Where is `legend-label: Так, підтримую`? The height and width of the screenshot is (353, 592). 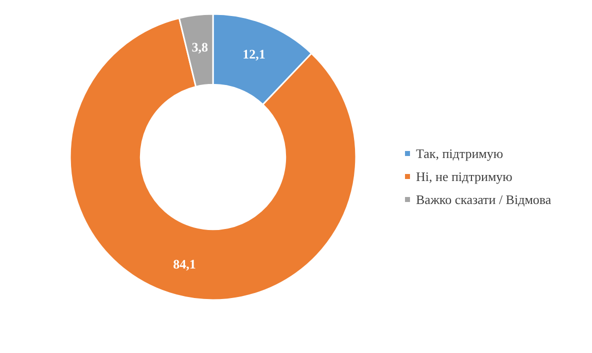 legend-label: Так, підтримую is located at coordinates (460, 153).